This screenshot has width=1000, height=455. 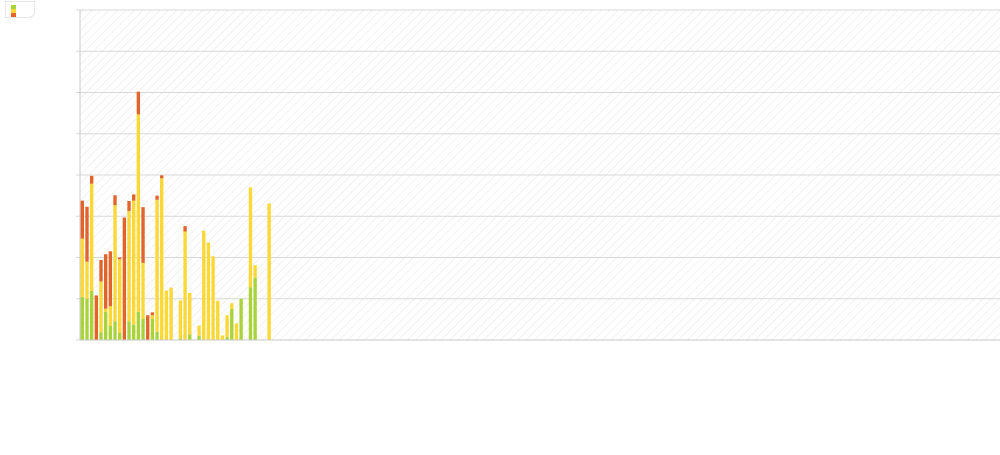 I want to click on bars, so click(x=175, y=216).